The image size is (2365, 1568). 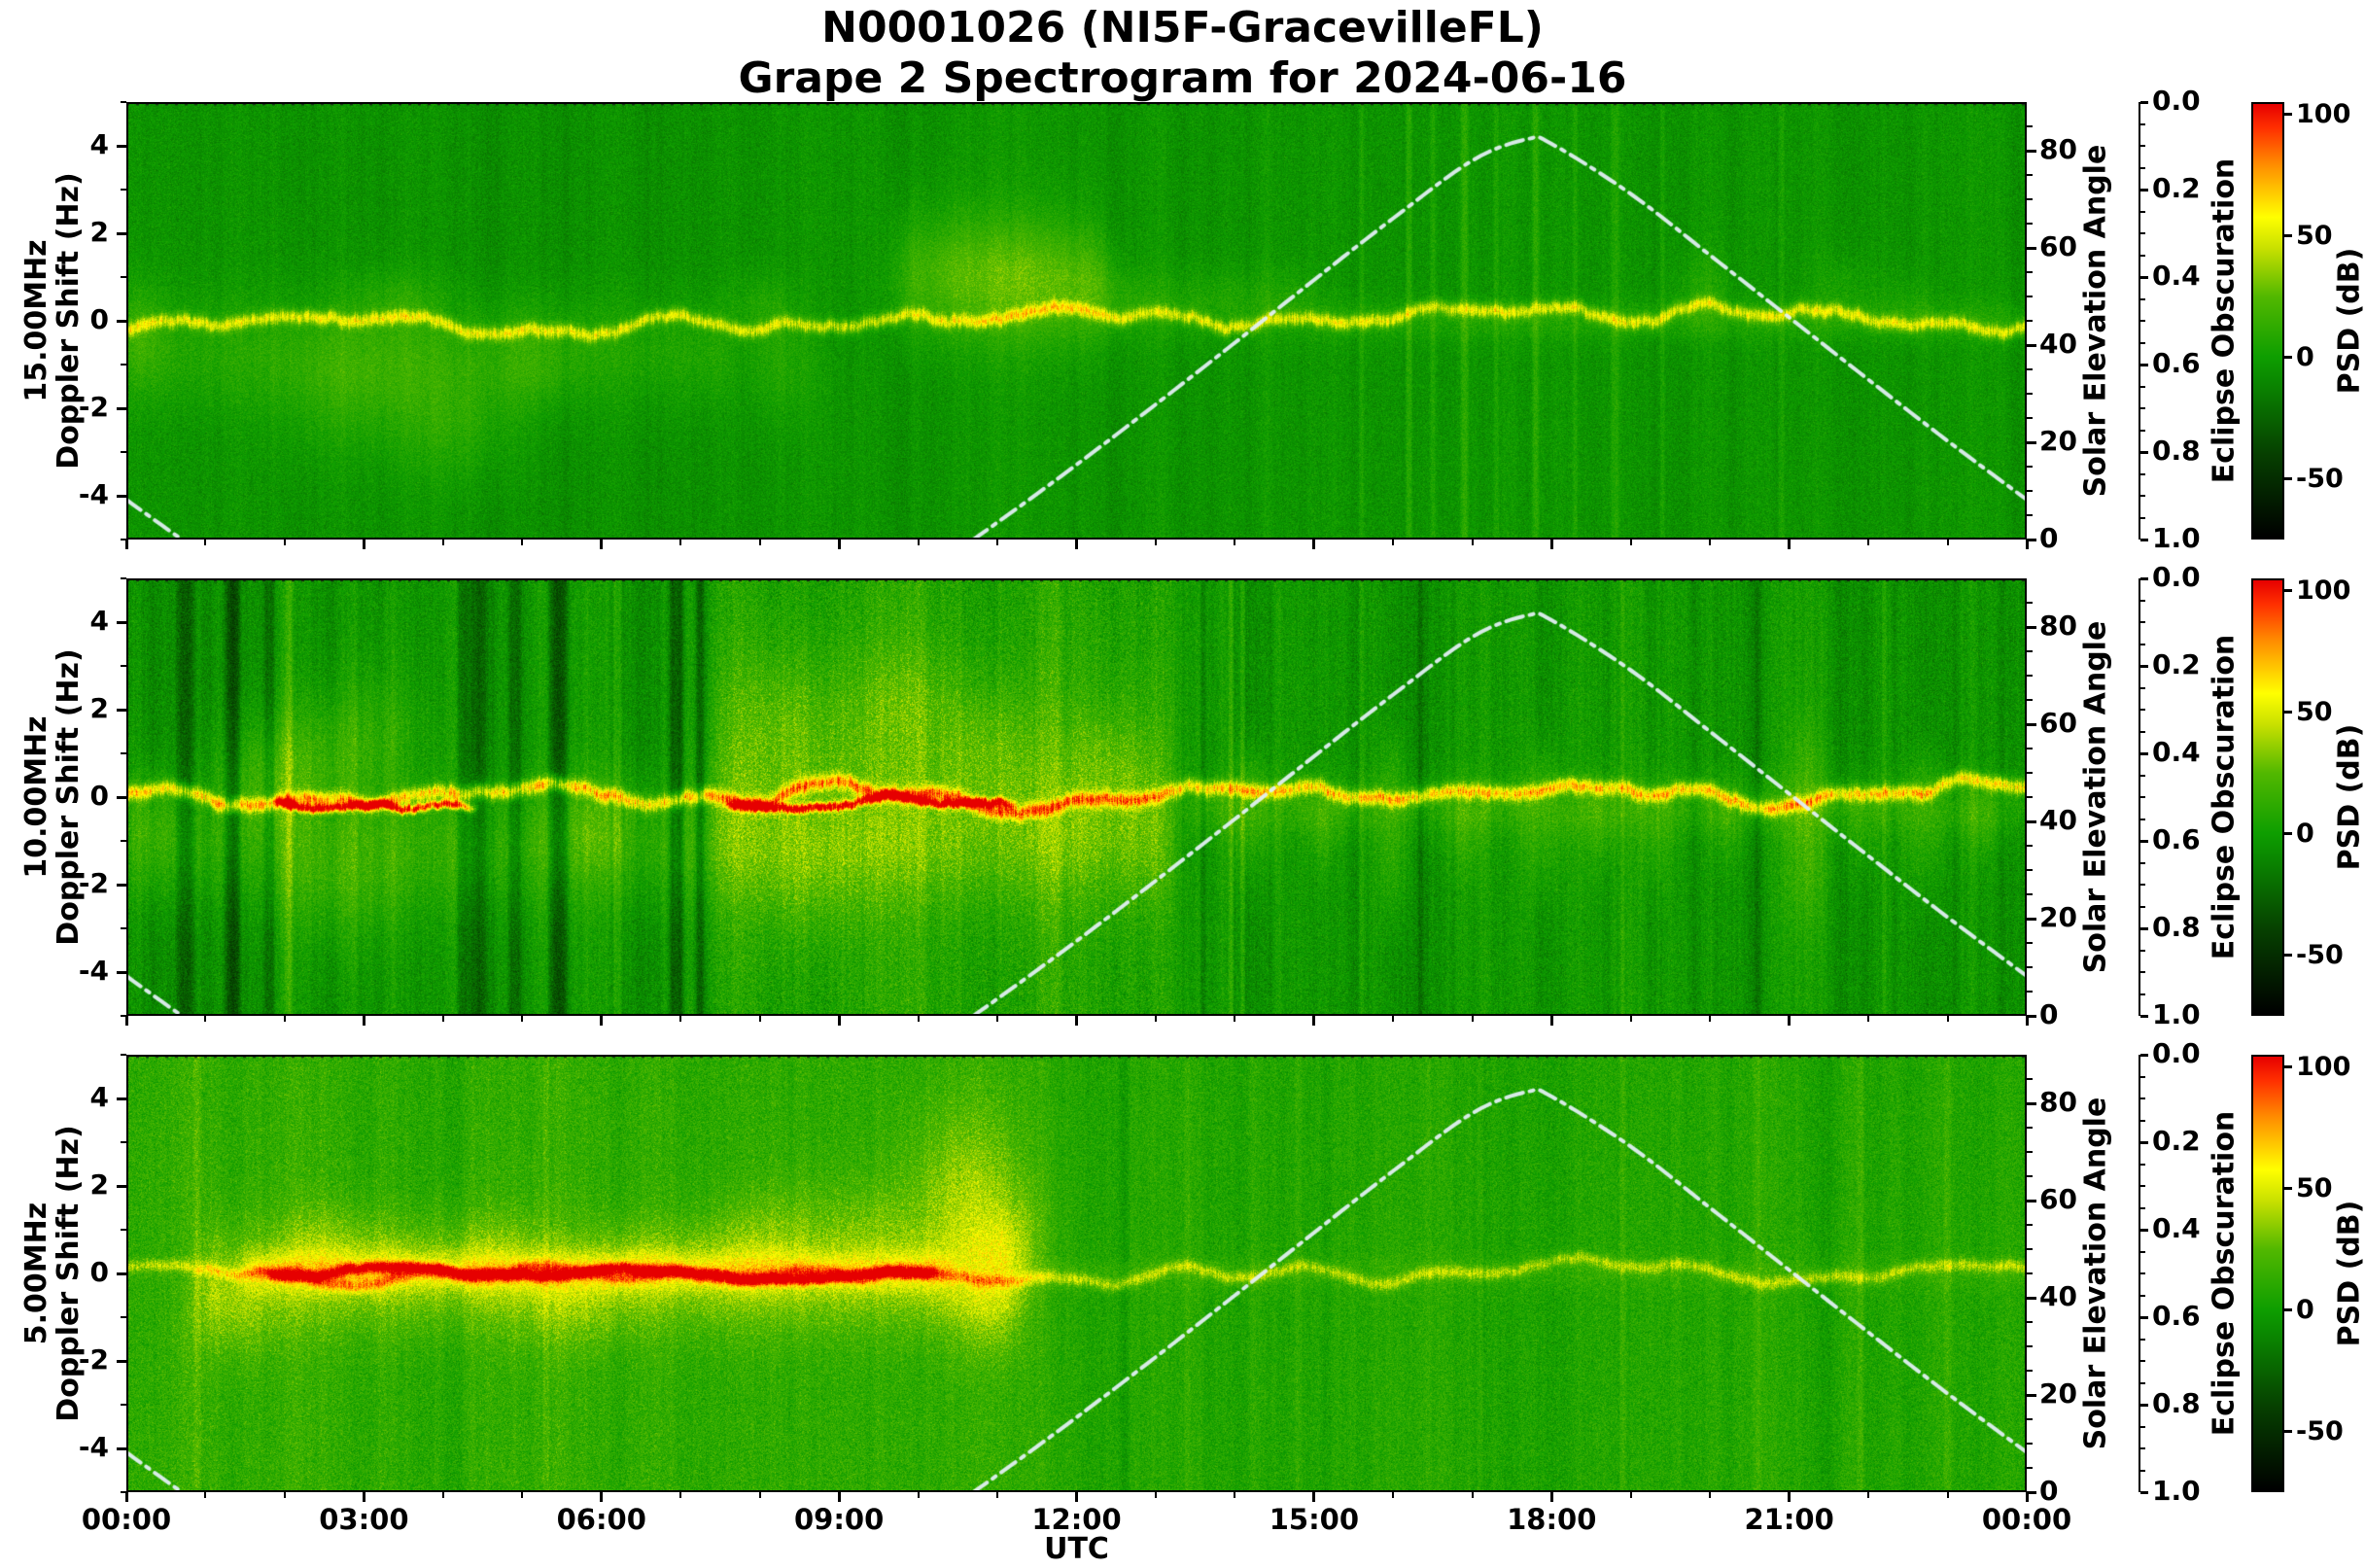 What do you see at coordinates (1552, 1519) in the screenshot?
I see `x-tick-label: 18:00` at bounding box center [1552, 1519].